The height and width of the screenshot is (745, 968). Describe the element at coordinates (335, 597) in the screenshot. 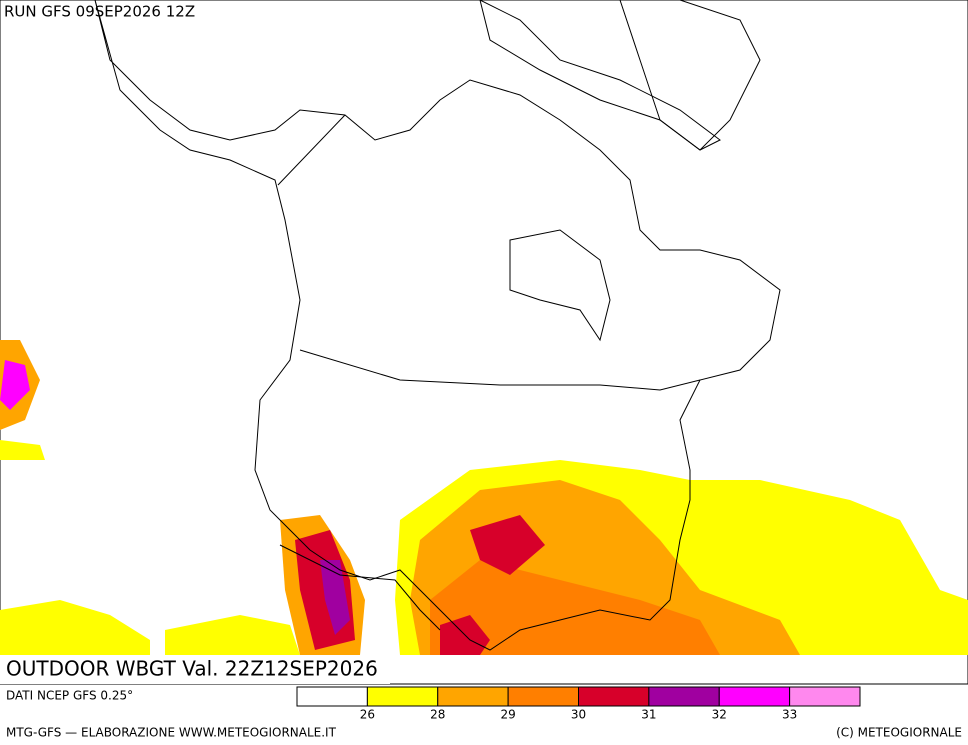

I see `field-purple` at that location.